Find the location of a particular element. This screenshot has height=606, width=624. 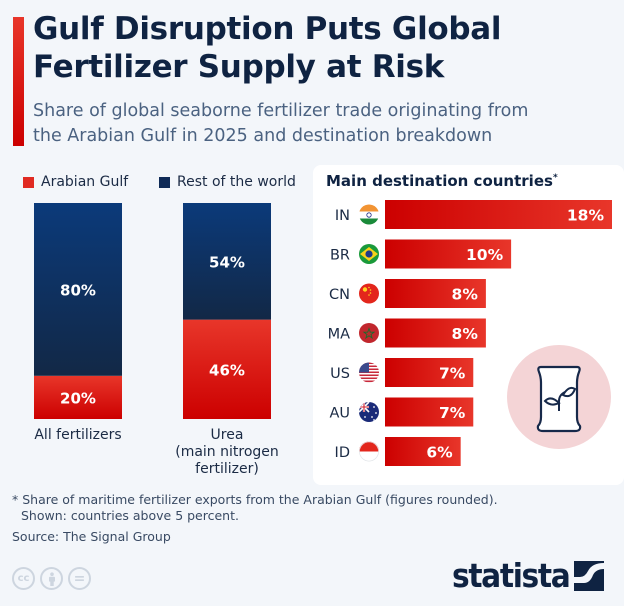

equals-glyph: = is located at coordinates (79, 578).